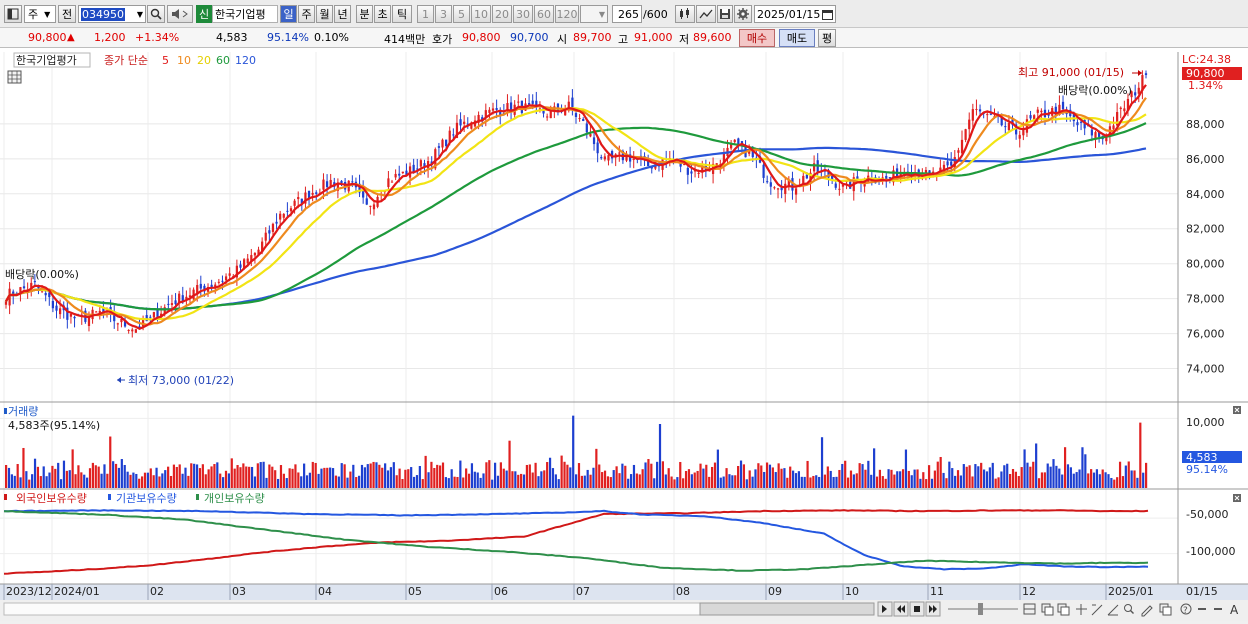 Image resolution: width=1248 pixels, height=624 pixels. What do you see at coordinates (112, 14) in the screenshot?
I see `code-input: 034950 ▼` at bounding box center [112, 14].